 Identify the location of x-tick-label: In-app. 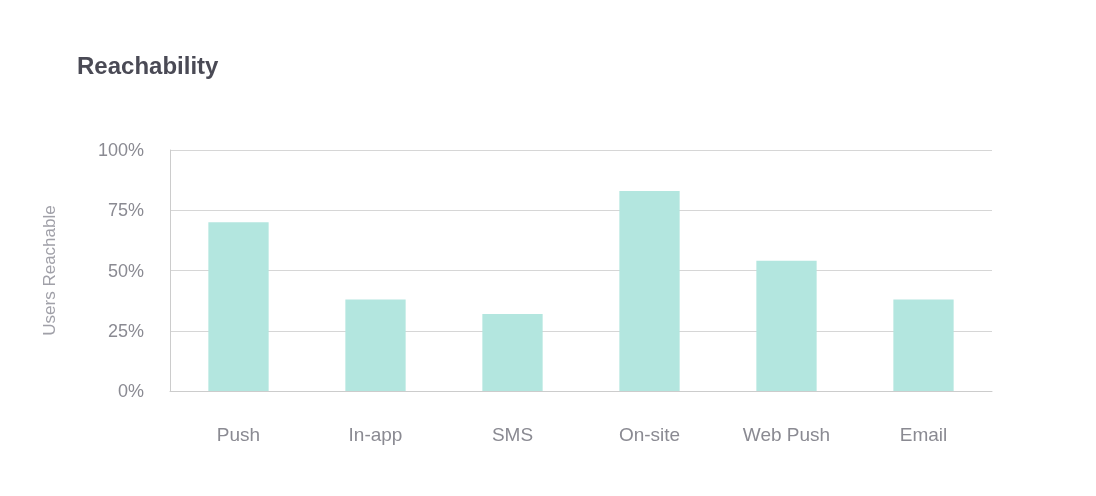
(375, 434).